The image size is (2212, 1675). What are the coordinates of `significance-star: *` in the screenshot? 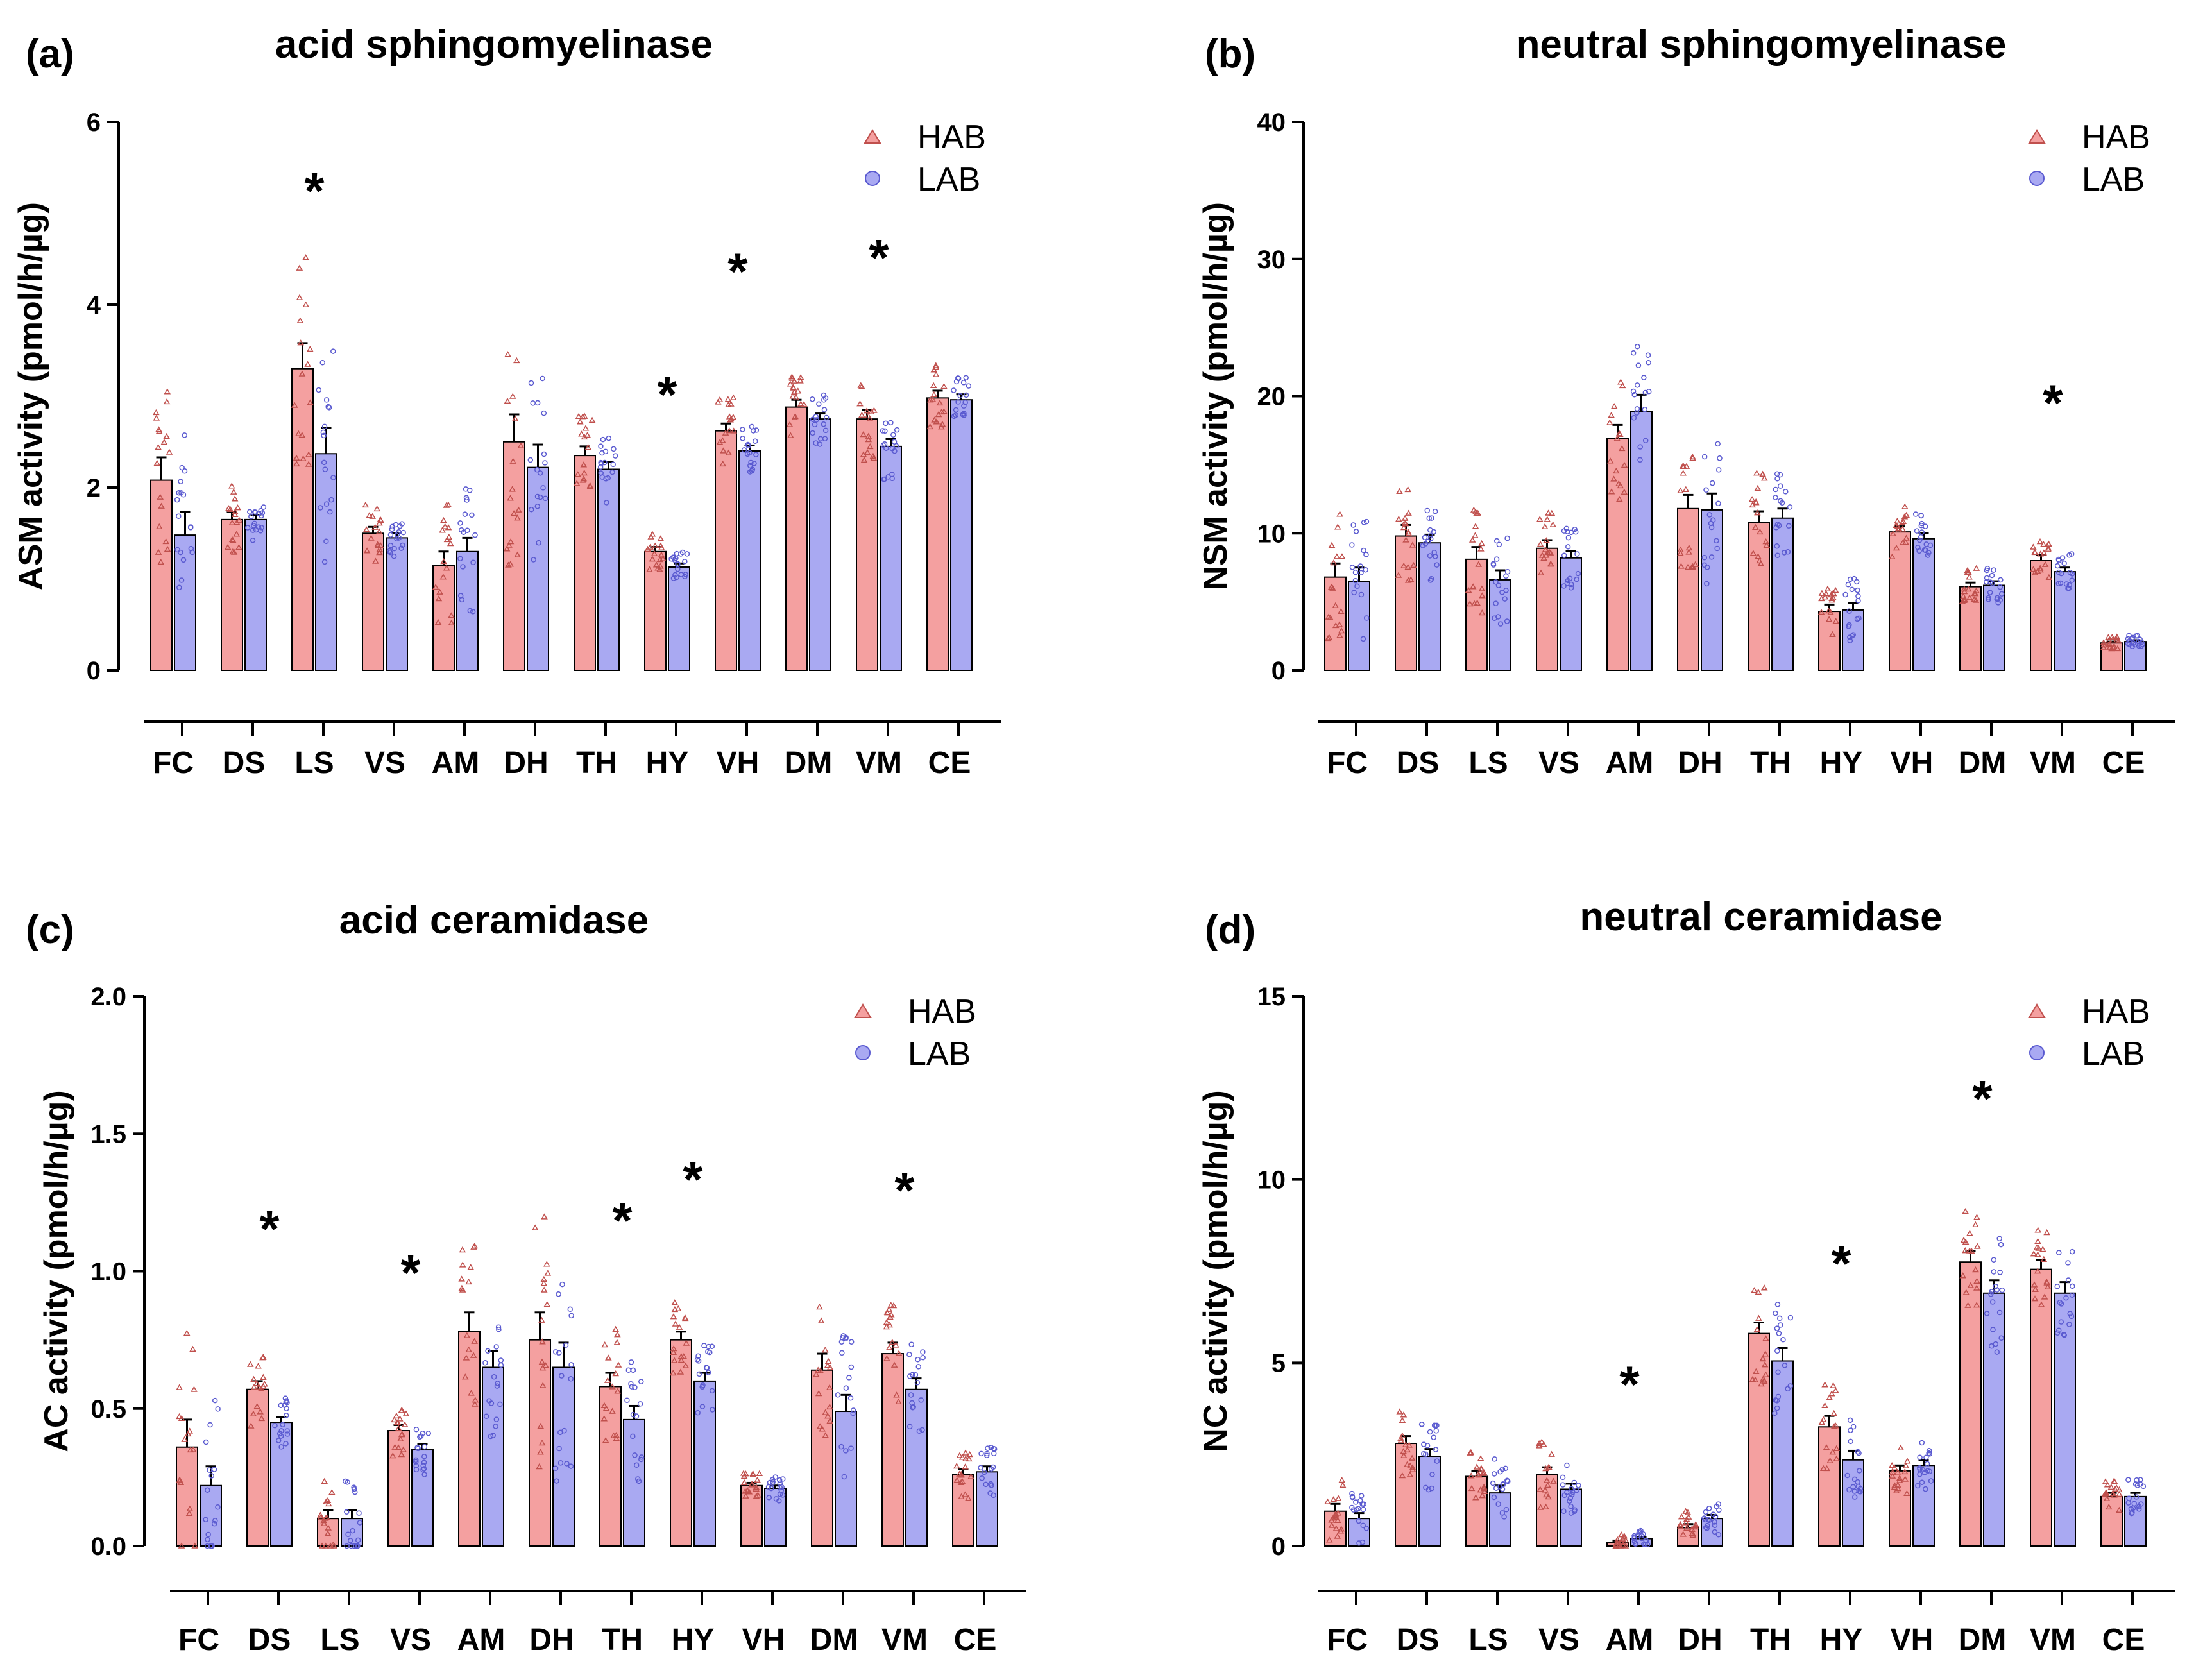 It's located at (904, 1190).